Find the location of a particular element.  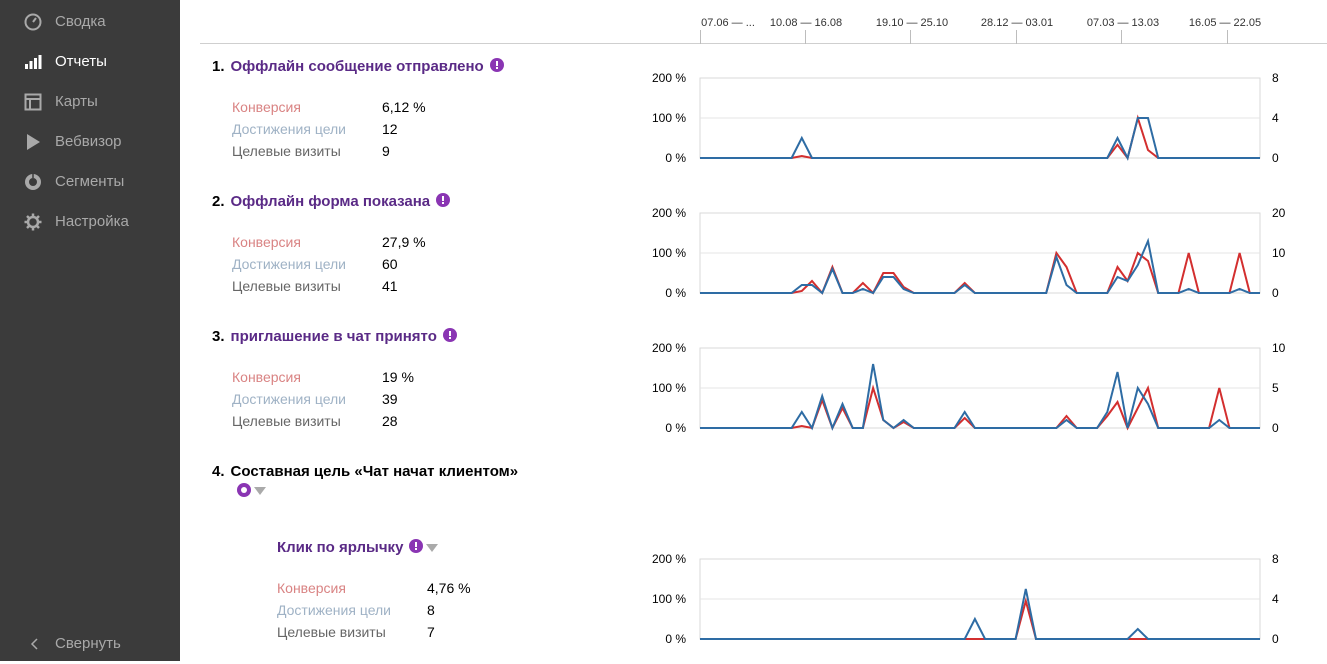

goal-title: 3. приглашение в чат принято is located at coordinates (334, 336).